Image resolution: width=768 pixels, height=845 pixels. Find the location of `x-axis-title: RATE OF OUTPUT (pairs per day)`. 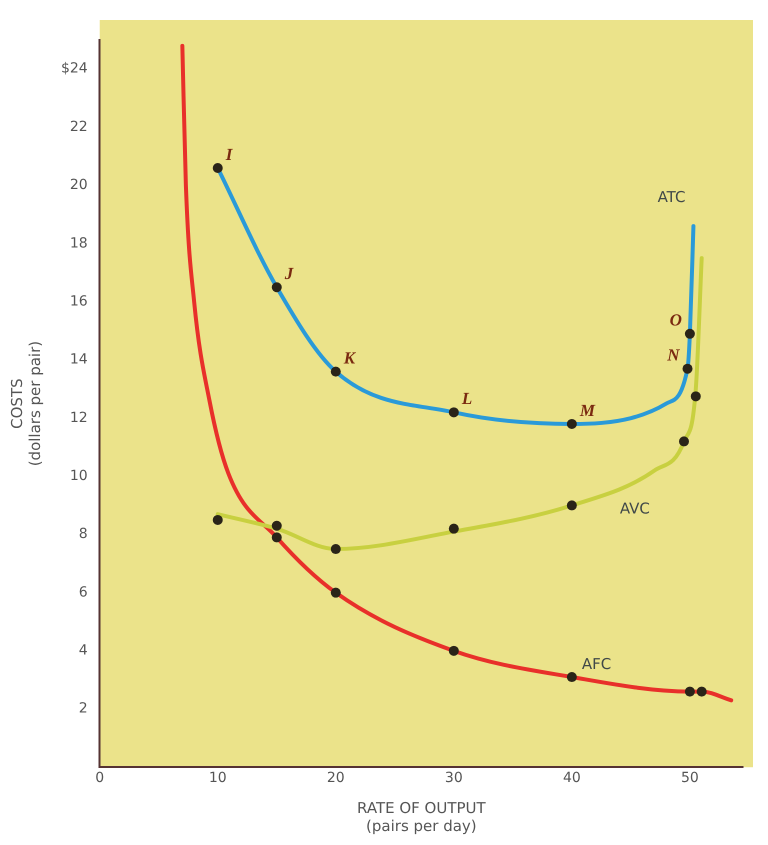

x-axis-title: RATE OF OUTPUT (pairs per day) is located at coordinates (422, 816).